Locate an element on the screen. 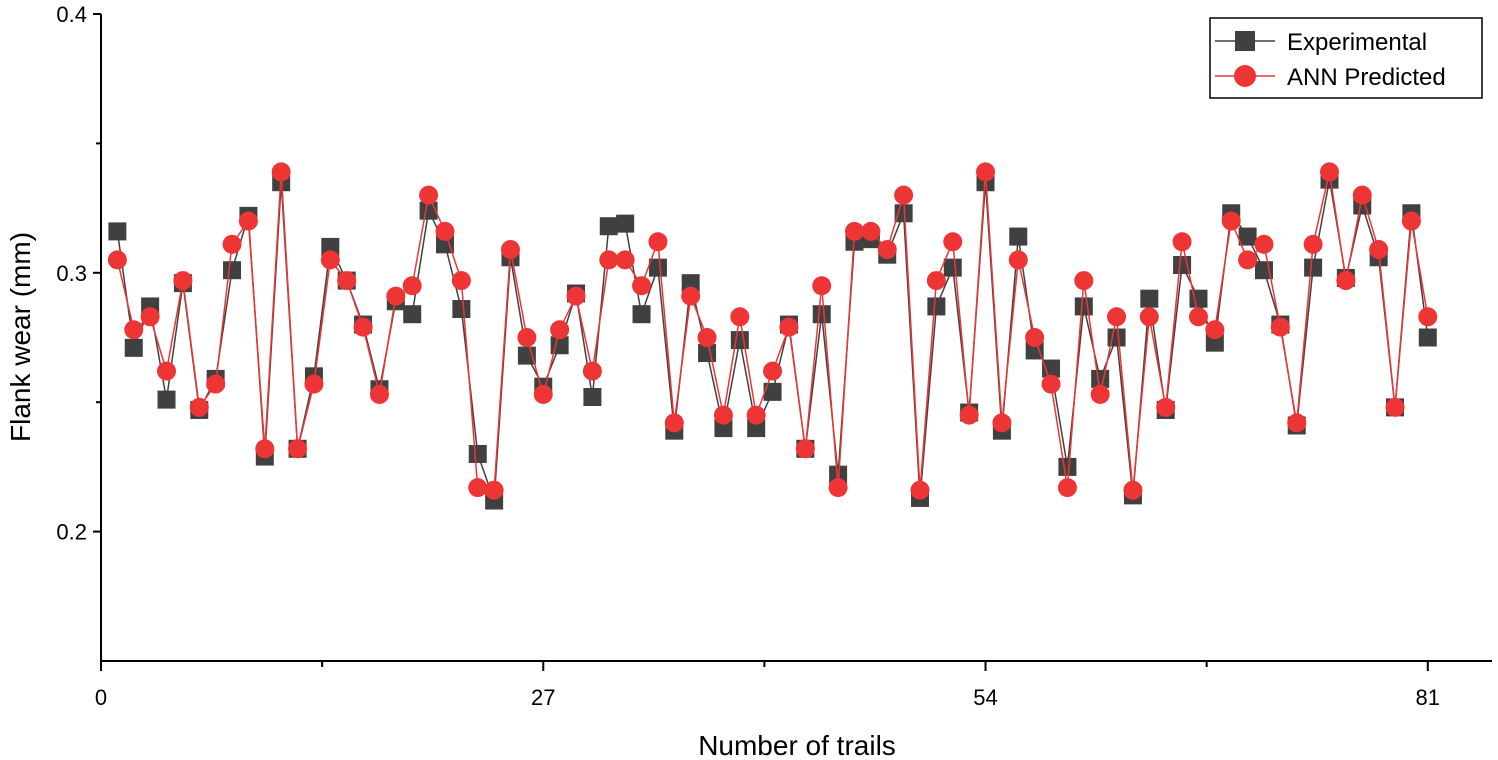 The image size is (1498, 760). x-tick-label: 0 is located at coordinates (101, 697).